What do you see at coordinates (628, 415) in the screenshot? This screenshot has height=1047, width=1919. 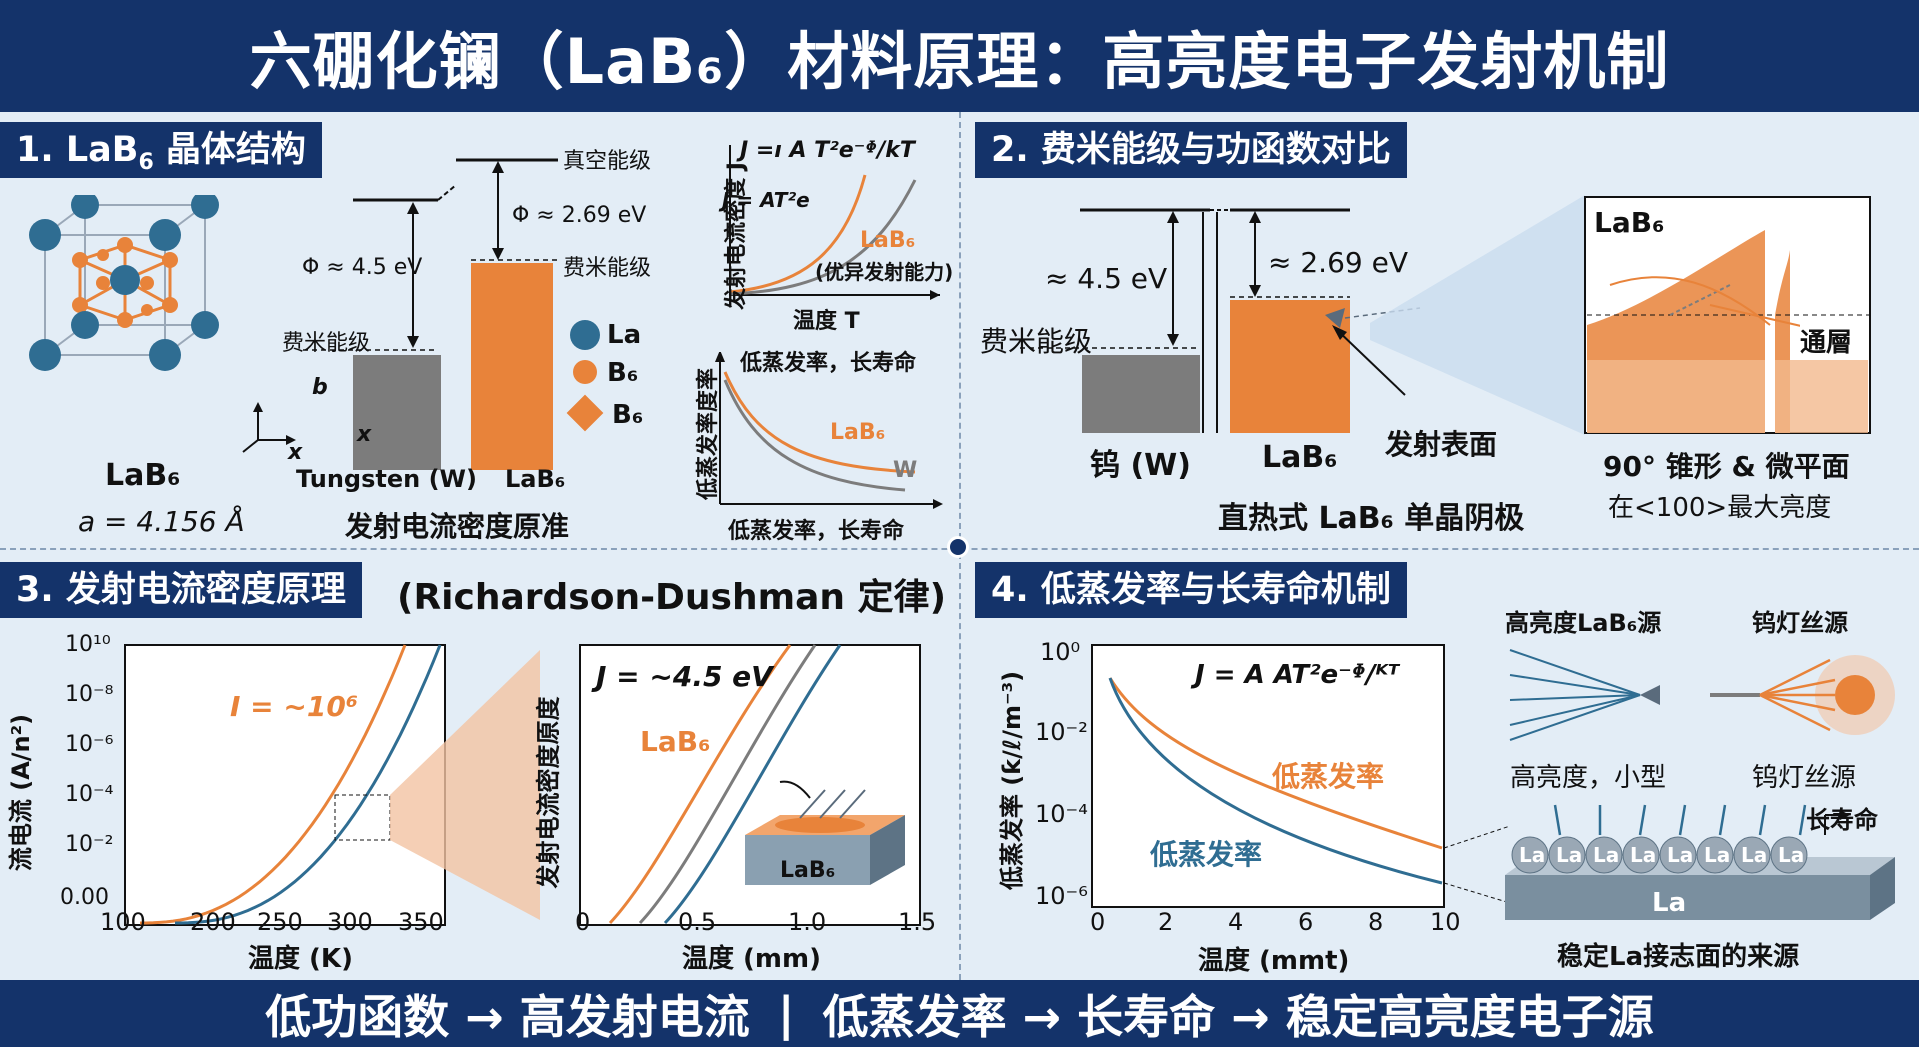 I see `legend-b6-octa-label: B₆` at bounding box center [628, 415].